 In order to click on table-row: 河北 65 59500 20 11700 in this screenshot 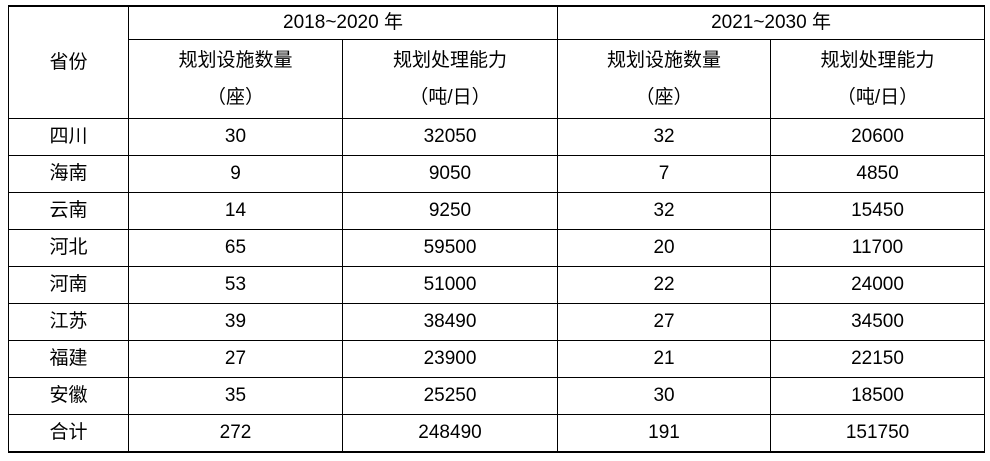, I will do `click(497, 248)`.